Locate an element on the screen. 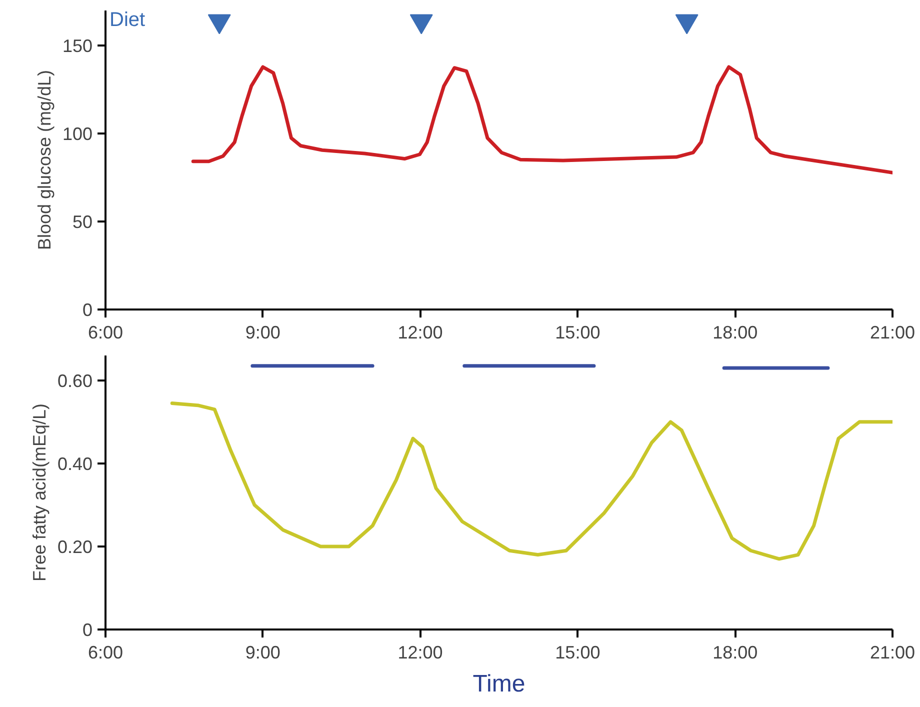 Image resolution: width=920 pixels, height=707 pixels. y-tick-label: 0.20 is located at coordinates (75, 546).